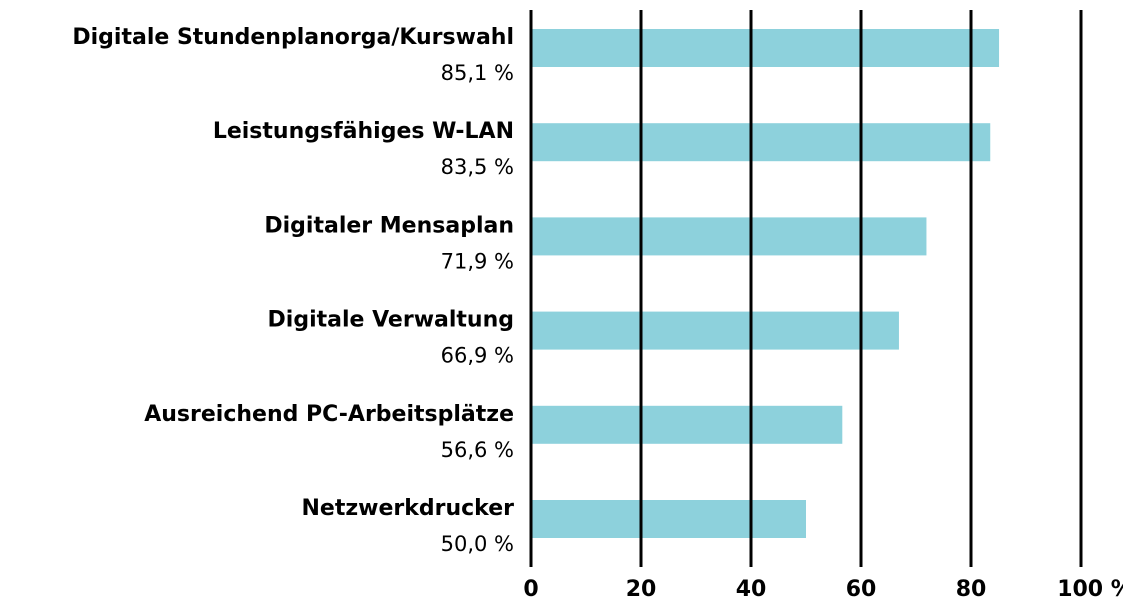 The height and width of the screenshot is (603, 1123). What do you see at coordinates (1090, 589) in the screenshot?
I see `x-tick-label: 100 %` at bounding box center [1090, 589].